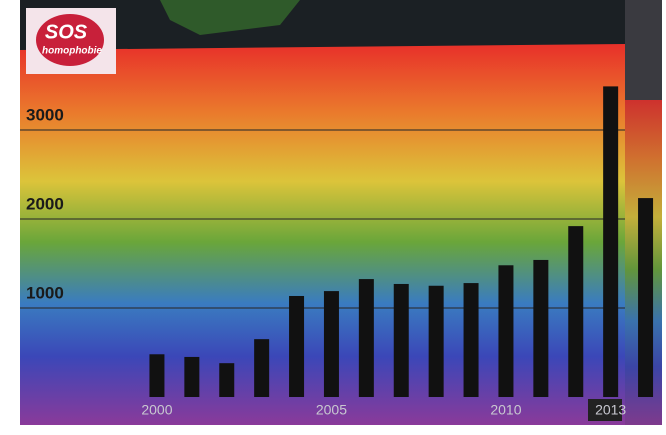 This screenshot has height=435, width=666. I want to click on x-tick-label: 2013, so click(610, 410).